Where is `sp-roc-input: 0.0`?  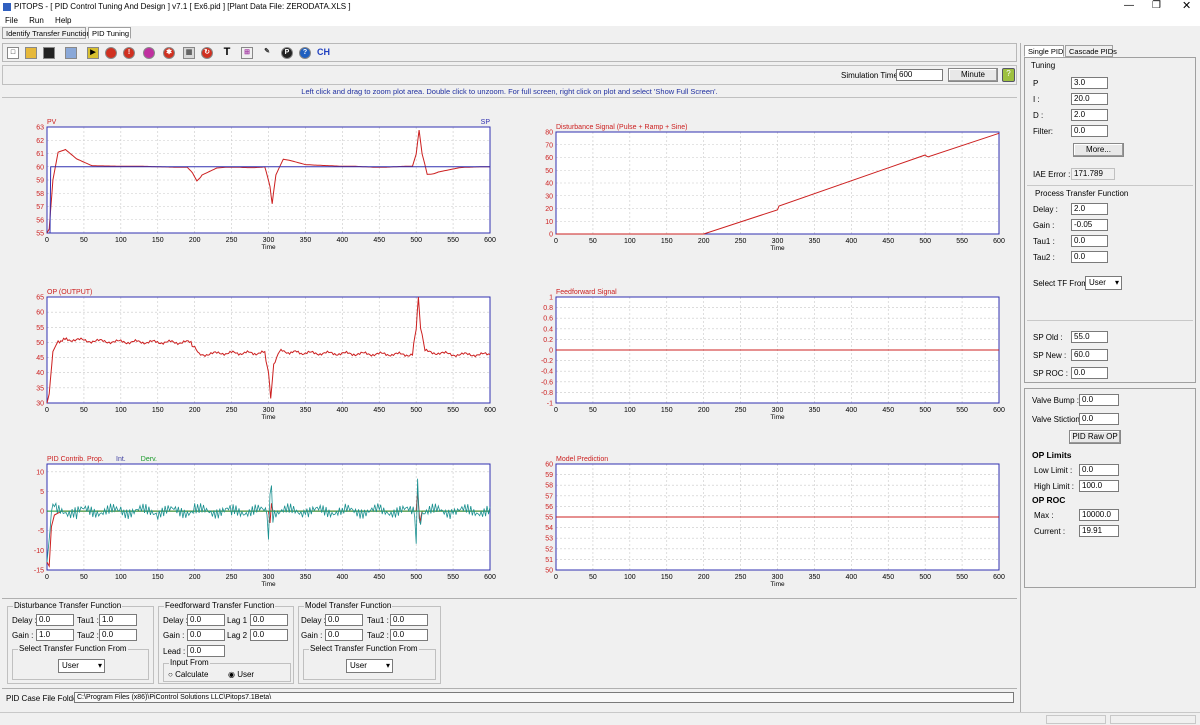 sp-roc-input: 0.0 is located at coordinates (1089, 373).